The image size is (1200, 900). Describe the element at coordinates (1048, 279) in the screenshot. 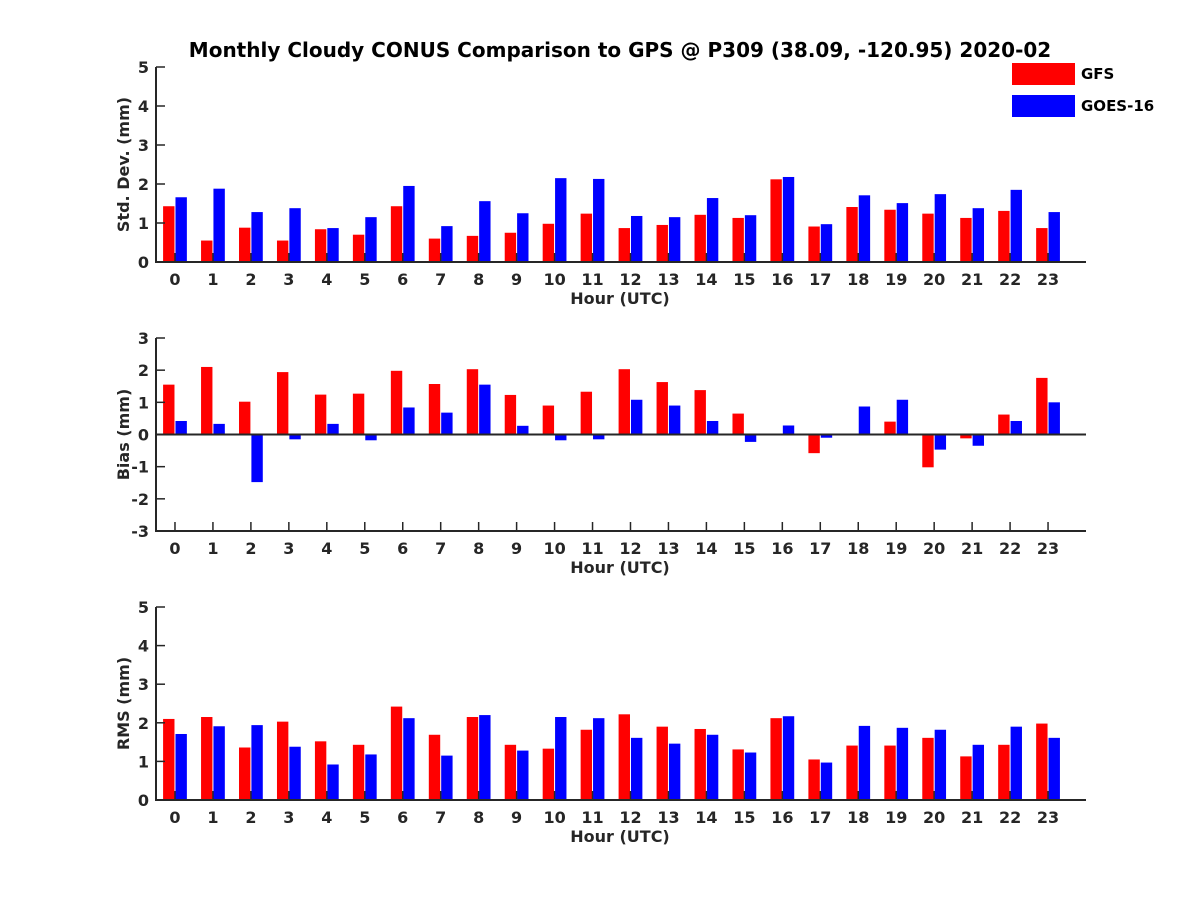

I see `x-tick-label: 23` at that location.